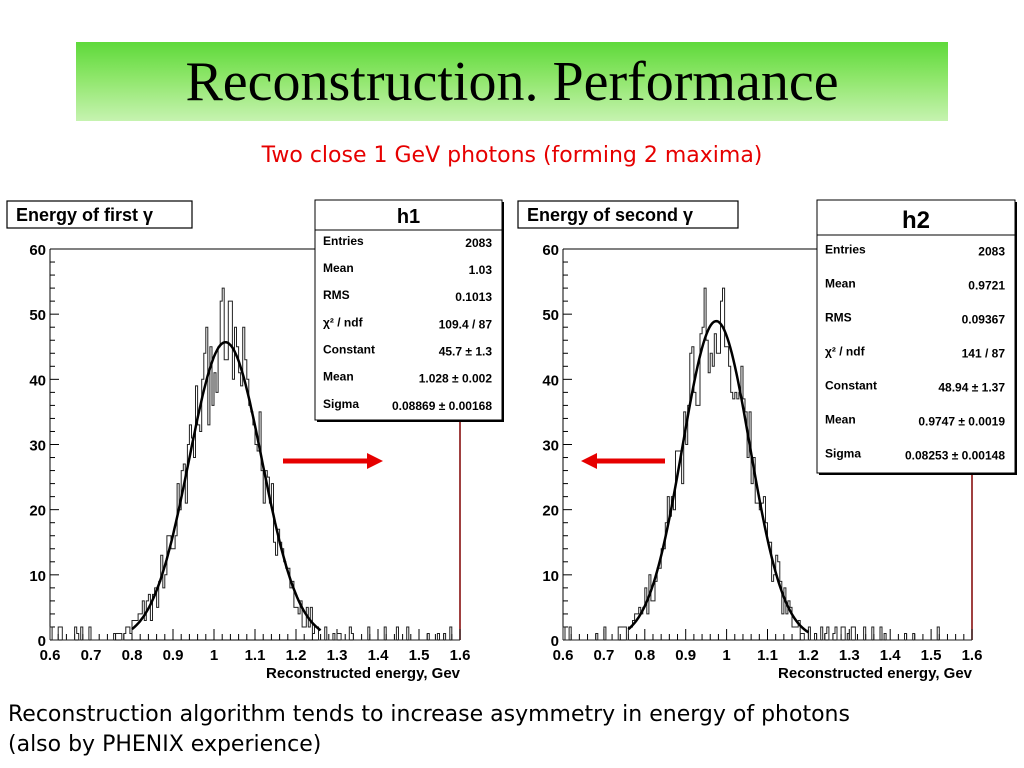 The height and width of the screenshot is (768, 1024). I want to click on chart-title: Energy of first γ, so click(84, 215).